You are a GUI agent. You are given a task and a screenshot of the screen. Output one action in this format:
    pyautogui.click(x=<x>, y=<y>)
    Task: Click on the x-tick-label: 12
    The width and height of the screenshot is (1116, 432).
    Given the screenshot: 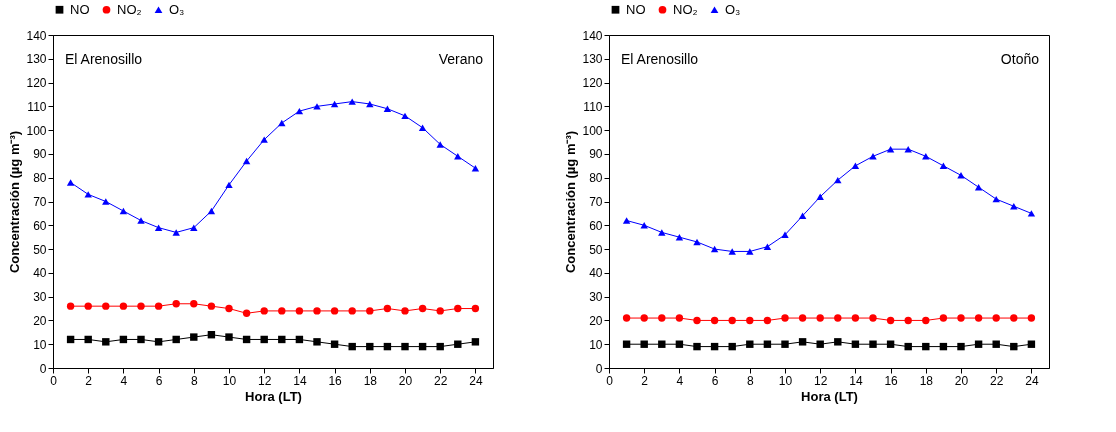 What is the action you would take?
    pyautogui.click(x=821, y=380)
    